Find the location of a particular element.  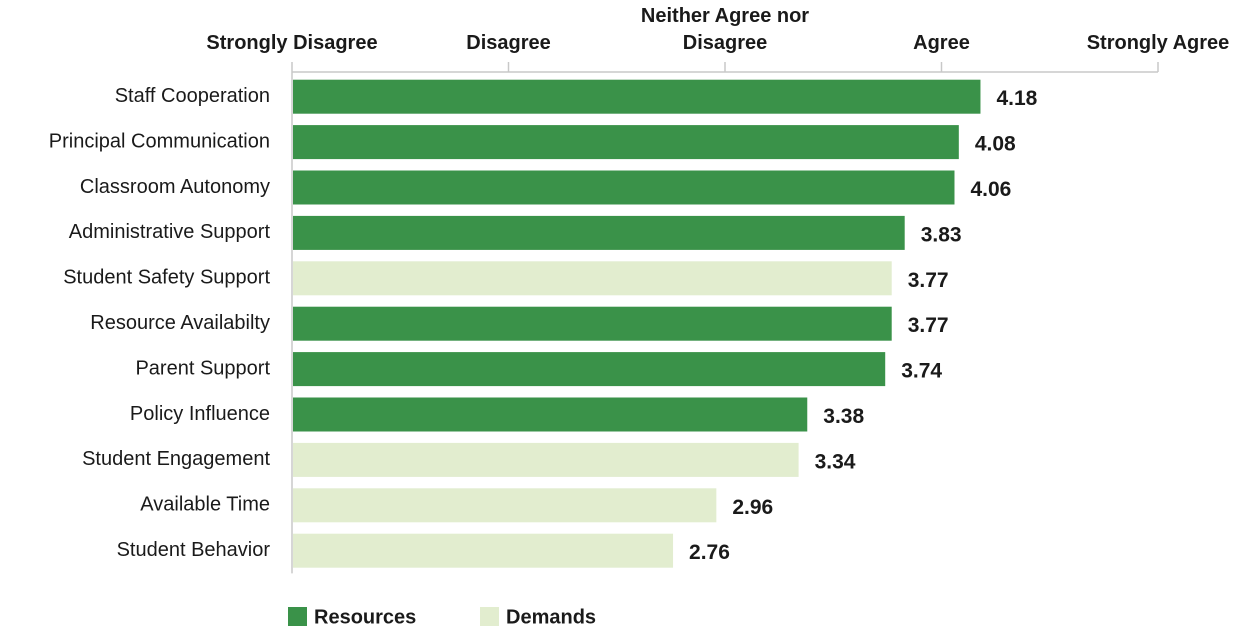

x-tick-label: Disagree is located at coordinates (508, 43).